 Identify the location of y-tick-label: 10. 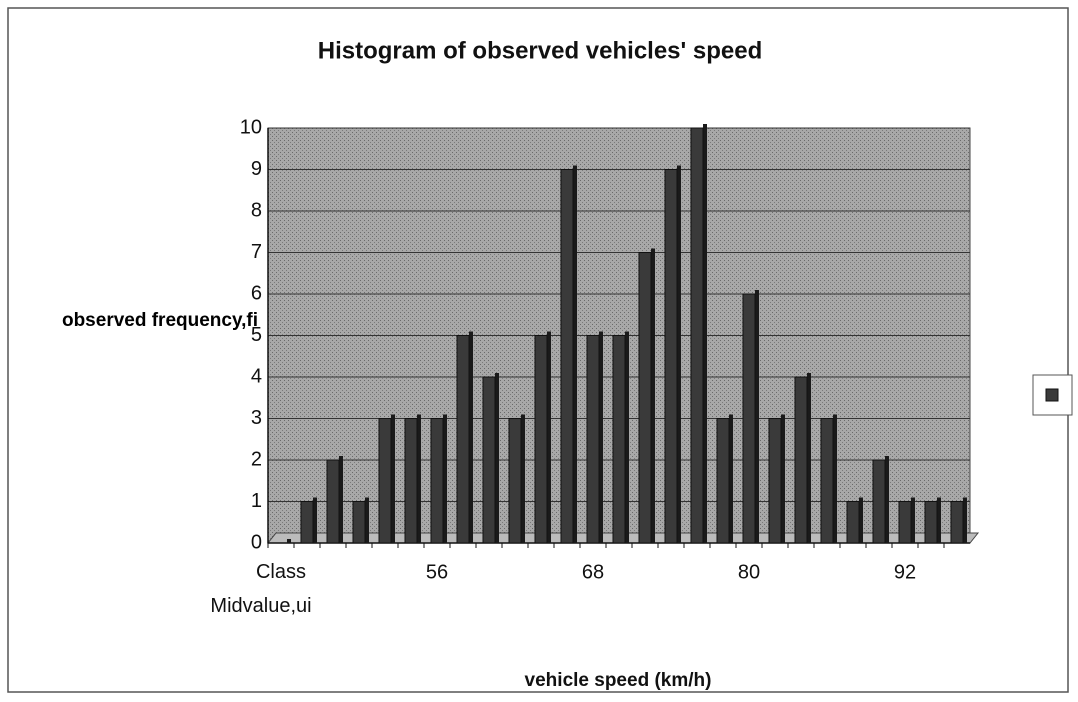
(251, 127).